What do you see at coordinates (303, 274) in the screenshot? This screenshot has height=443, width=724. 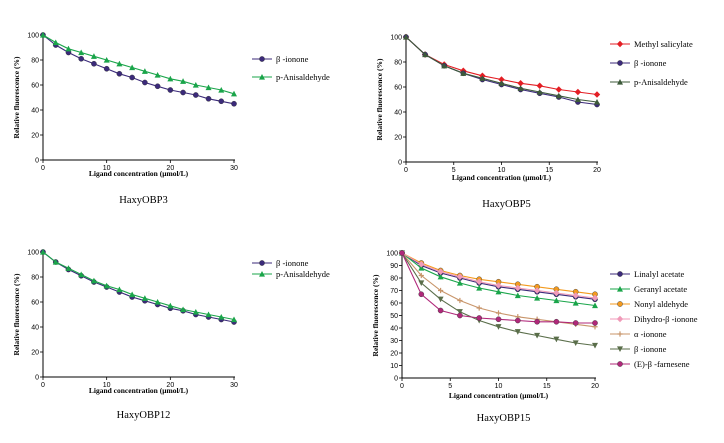 I see `legend-label: p-Anisaldehyde` at bounding box center [303, 274].